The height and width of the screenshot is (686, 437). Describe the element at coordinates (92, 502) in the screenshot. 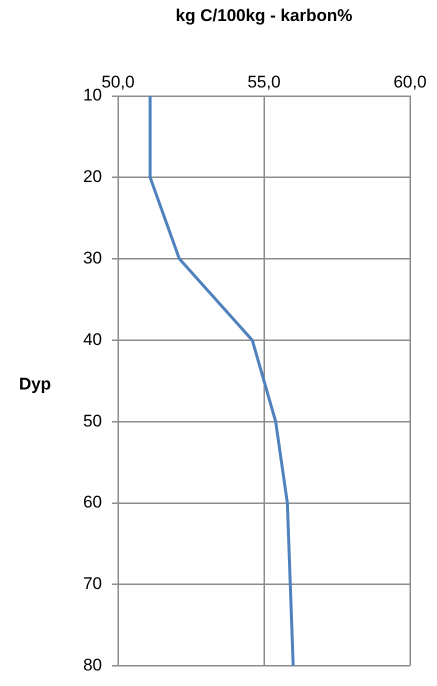

I see `y-tick-label: 60` at that location.